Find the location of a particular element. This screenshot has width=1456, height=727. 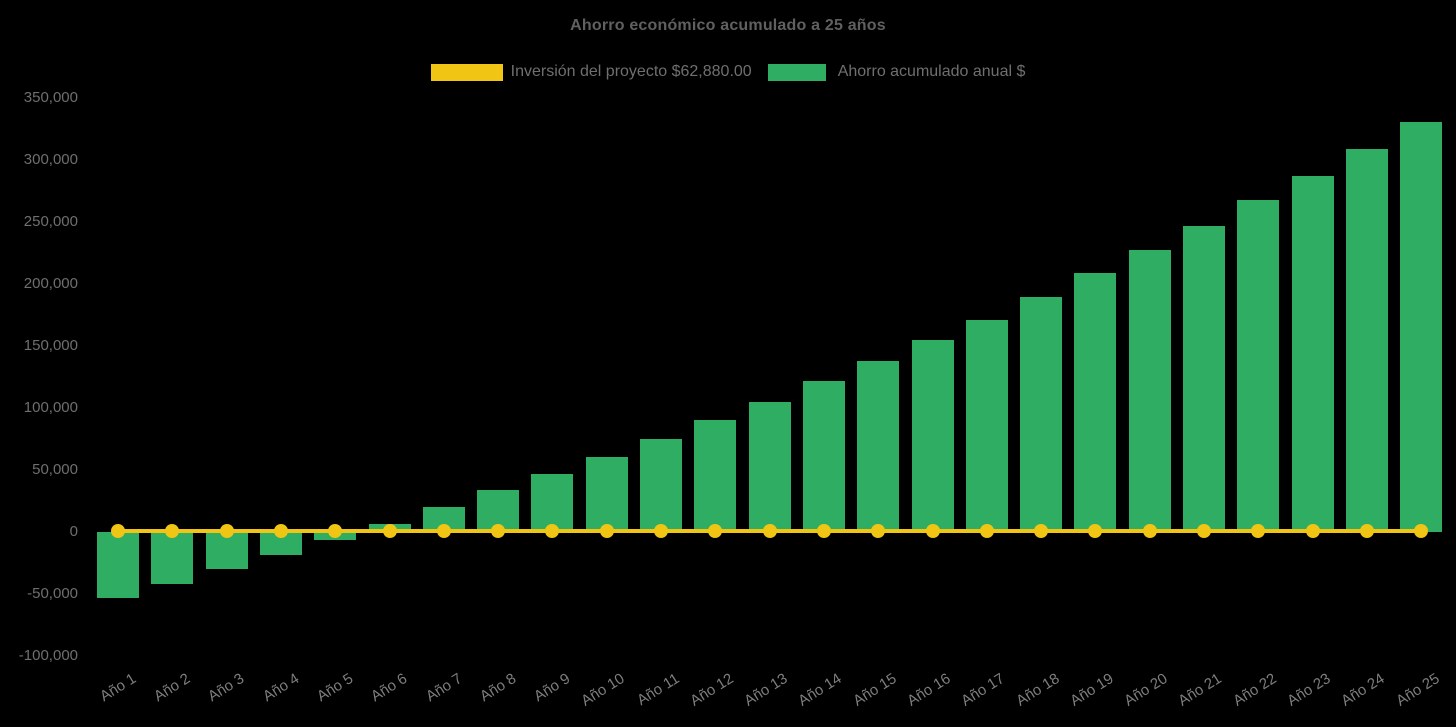

y-tick-label: 300,000 is located at coordinates (50, 159).